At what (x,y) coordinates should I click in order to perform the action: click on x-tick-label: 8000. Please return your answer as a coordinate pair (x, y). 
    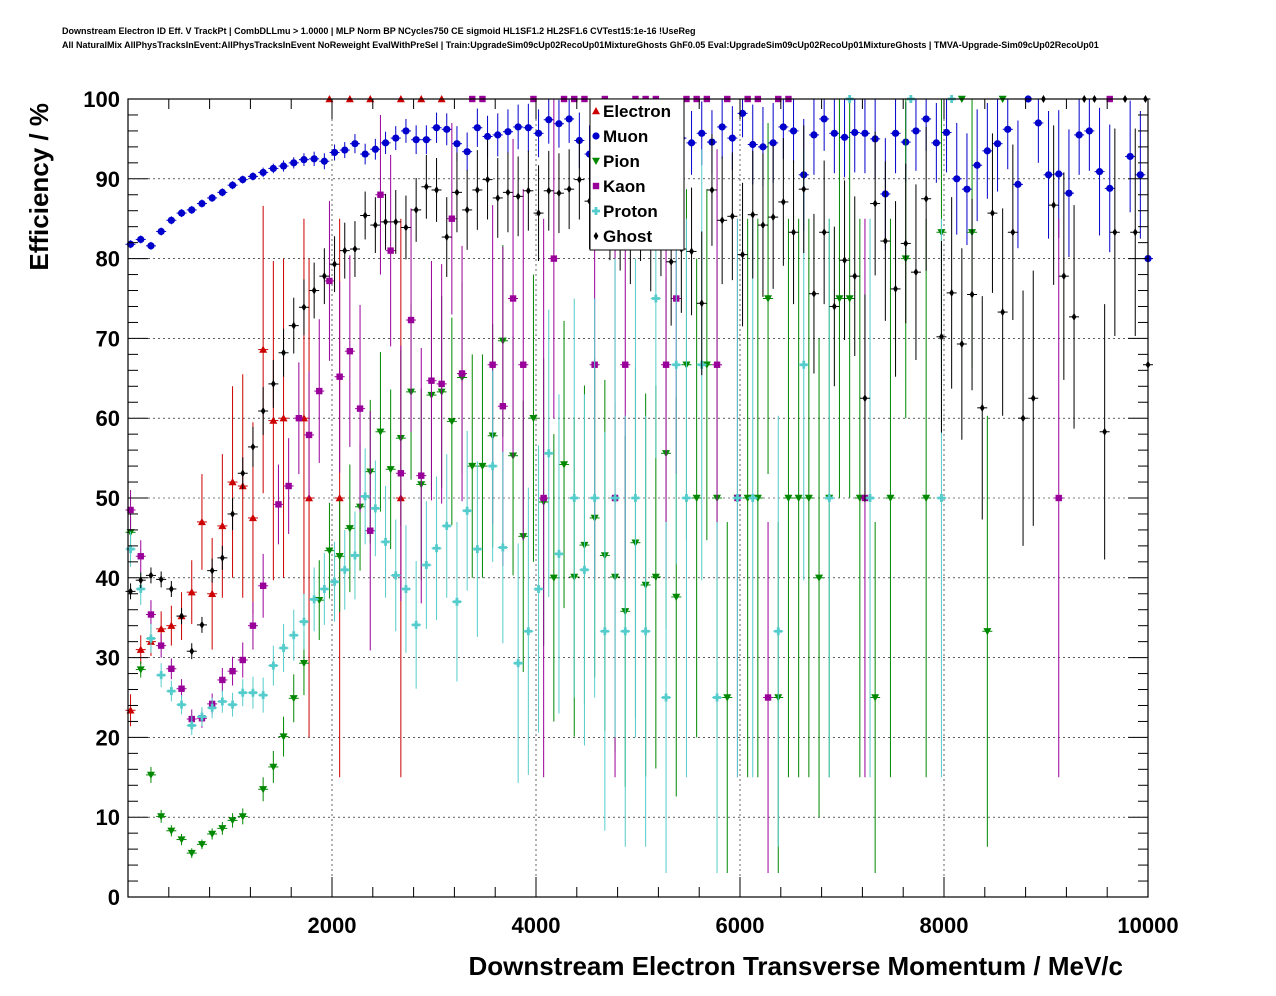
    Looking at the image, I should click on (944, 925).